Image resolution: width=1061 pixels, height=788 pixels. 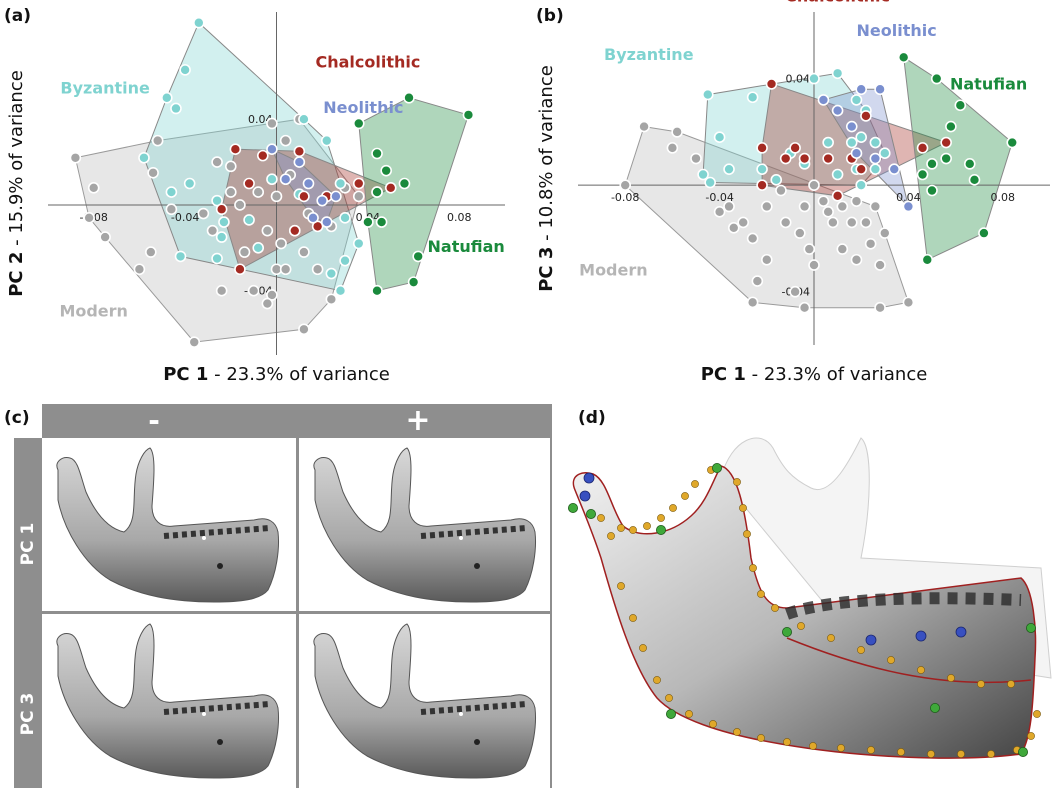 I want to click on grid-border-right, so click(x=551, y=613).